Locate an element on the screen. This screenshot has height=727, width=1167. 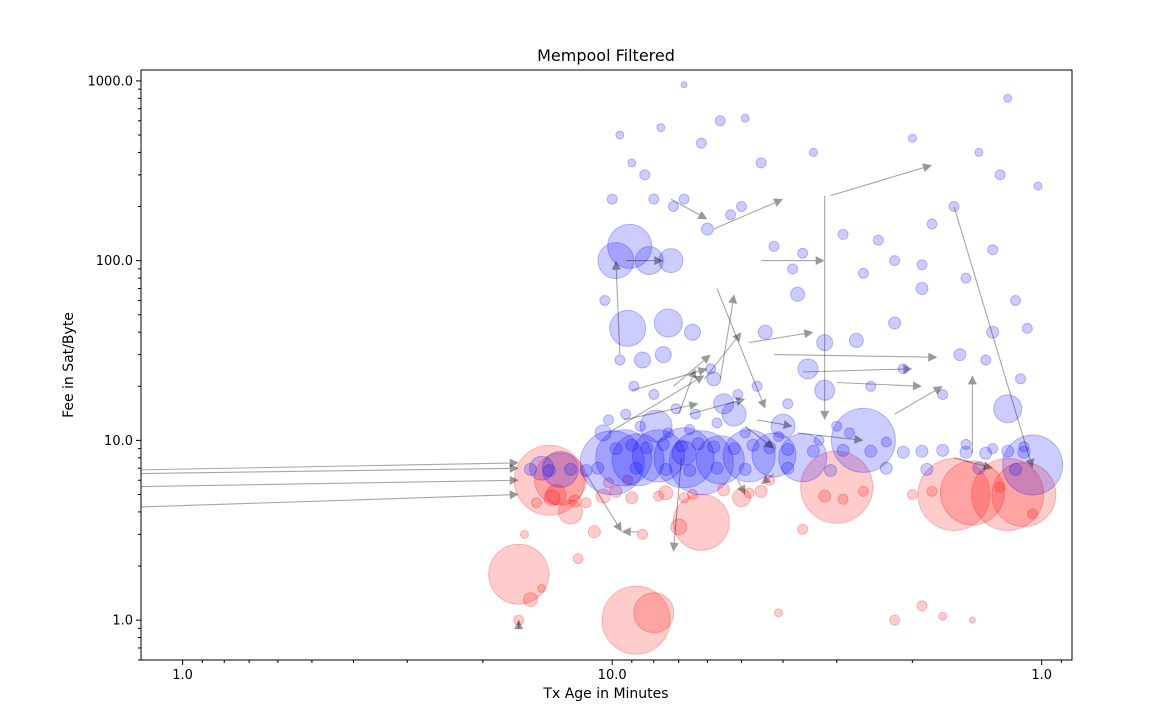
y-axis-label: Fee in Sat/Byte is located at coordinates (69, 365).